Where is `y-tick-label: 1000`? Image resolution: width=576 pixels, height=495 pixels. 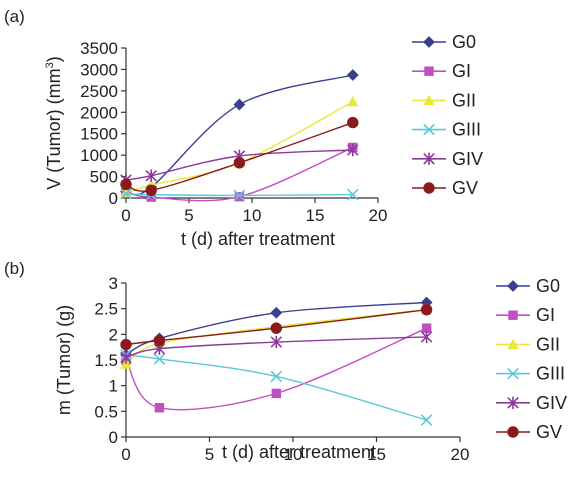 y-tick-label: 1000 is located at coordinates (99, 155).